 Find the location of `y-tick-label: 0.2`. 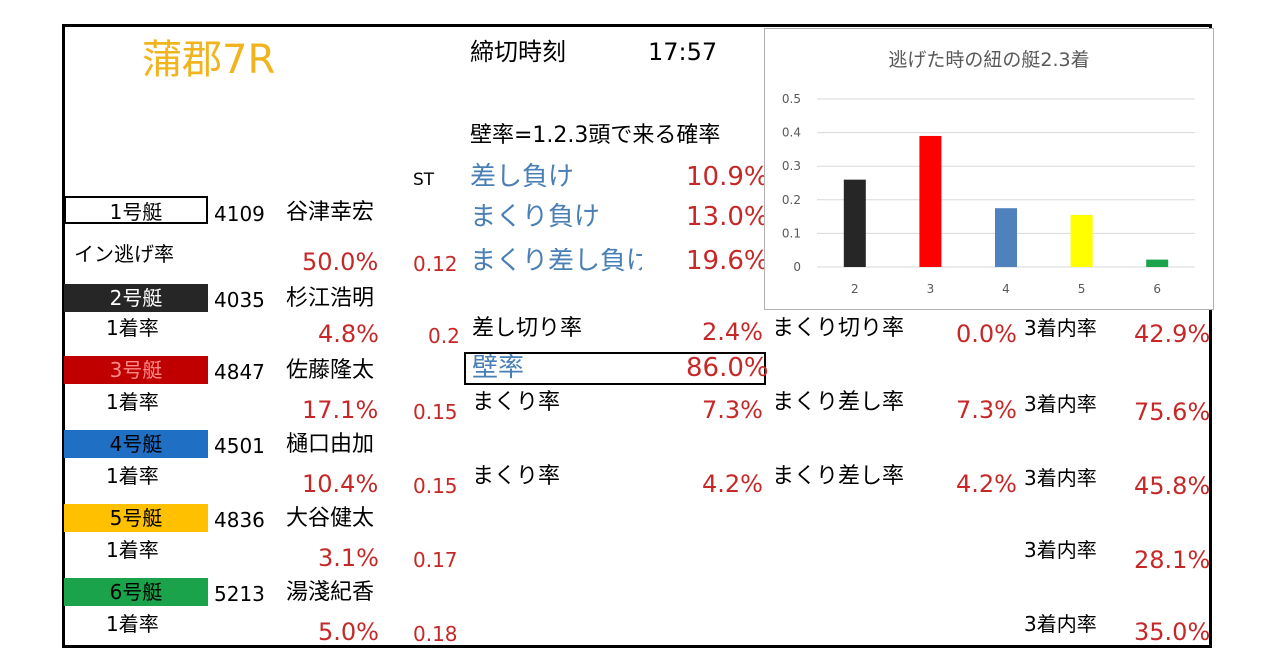

y-tick-label: 0.2 is located at coordinates (791, 200).